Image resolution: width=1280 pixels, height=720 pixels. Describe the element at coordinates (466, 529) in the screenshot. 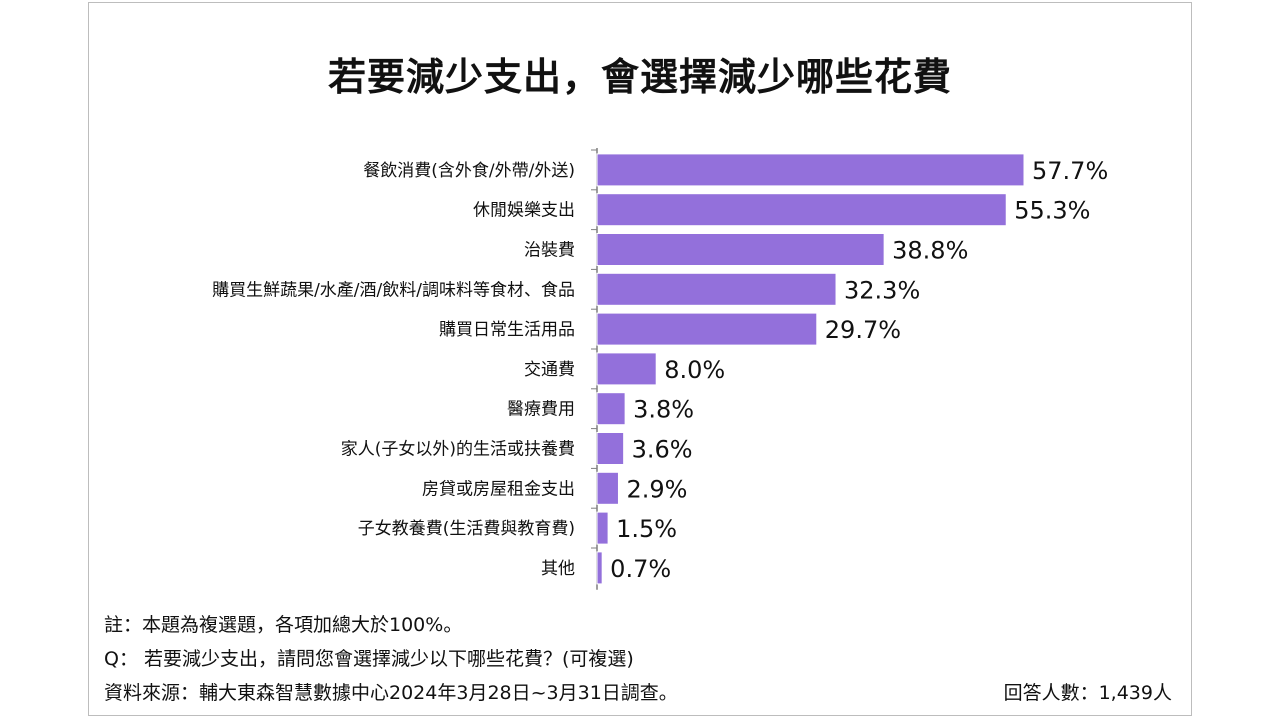

I see `category-label: 子女教養費(生活費與教育費)` at that location.